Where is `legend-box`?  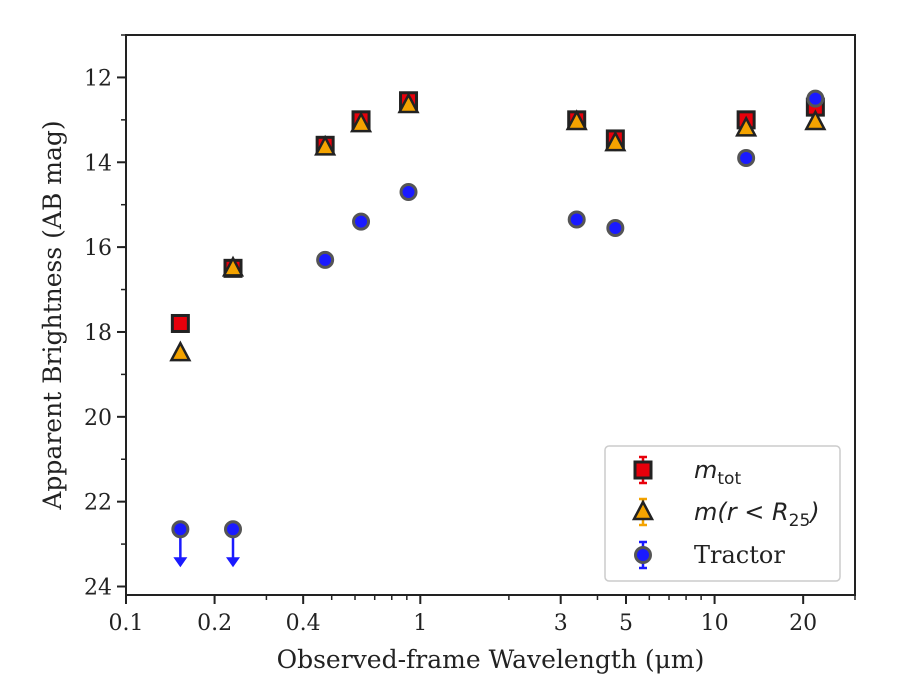
legend-box is located at coordinates (722, 513).